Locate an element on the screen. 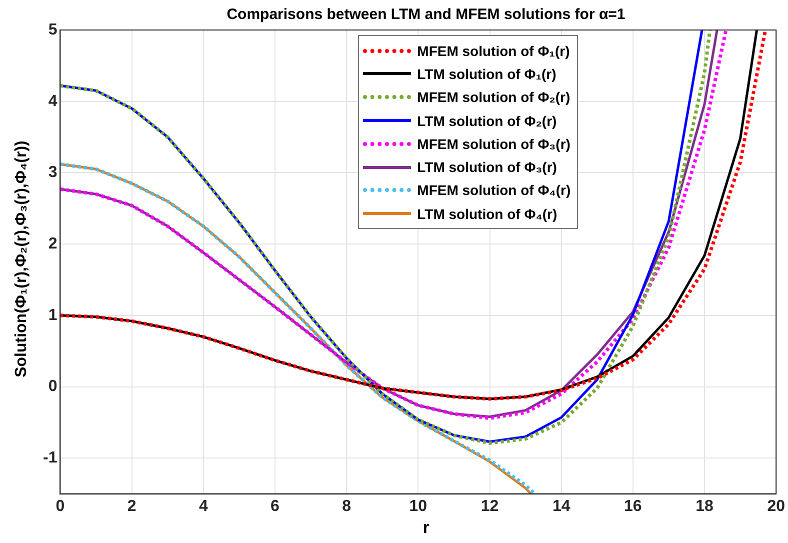 This screenshot has width=788, height=543. x-tick-label: 18 is located at coordinates (705, 506).